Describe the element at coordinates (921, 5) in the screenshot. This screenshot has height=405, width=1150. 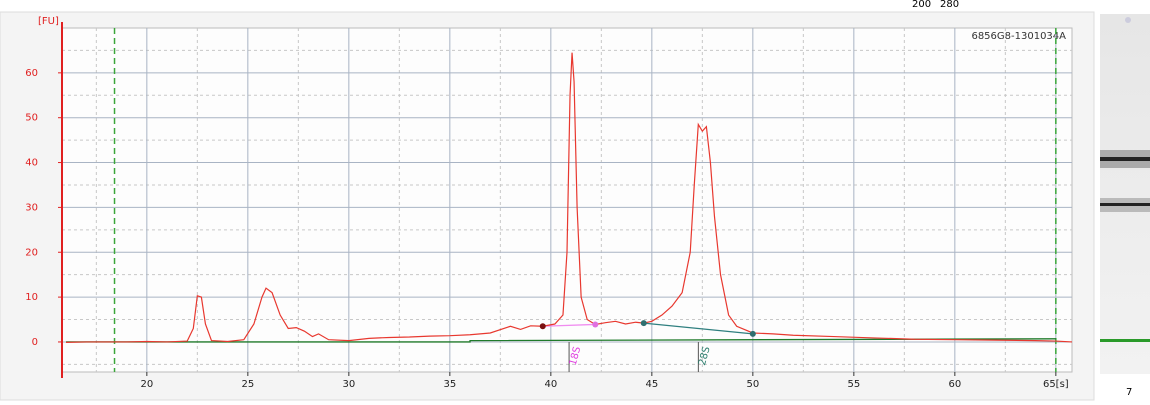
I see `header-label: 200` at that location.